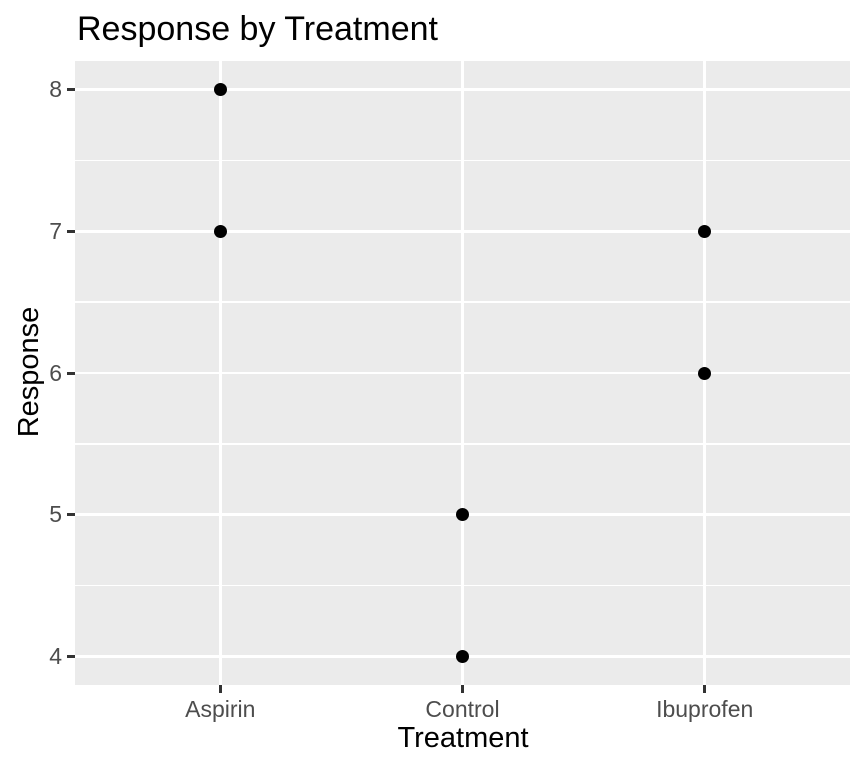 The width and height of the screenshot is (864, 768). Describe the element at coordinates (220, 709) in the screenshot. I see `x-tick-label: Aspirin` at that location.